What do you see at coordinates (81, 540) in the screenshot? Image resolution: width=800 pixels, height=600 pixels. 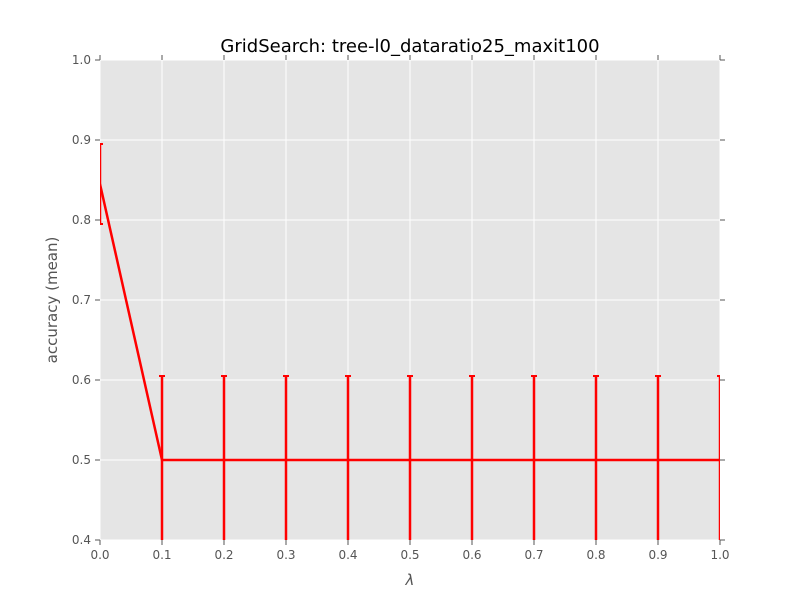 I see `y-tick-label: 0.4` at bounding box center [81, 540].